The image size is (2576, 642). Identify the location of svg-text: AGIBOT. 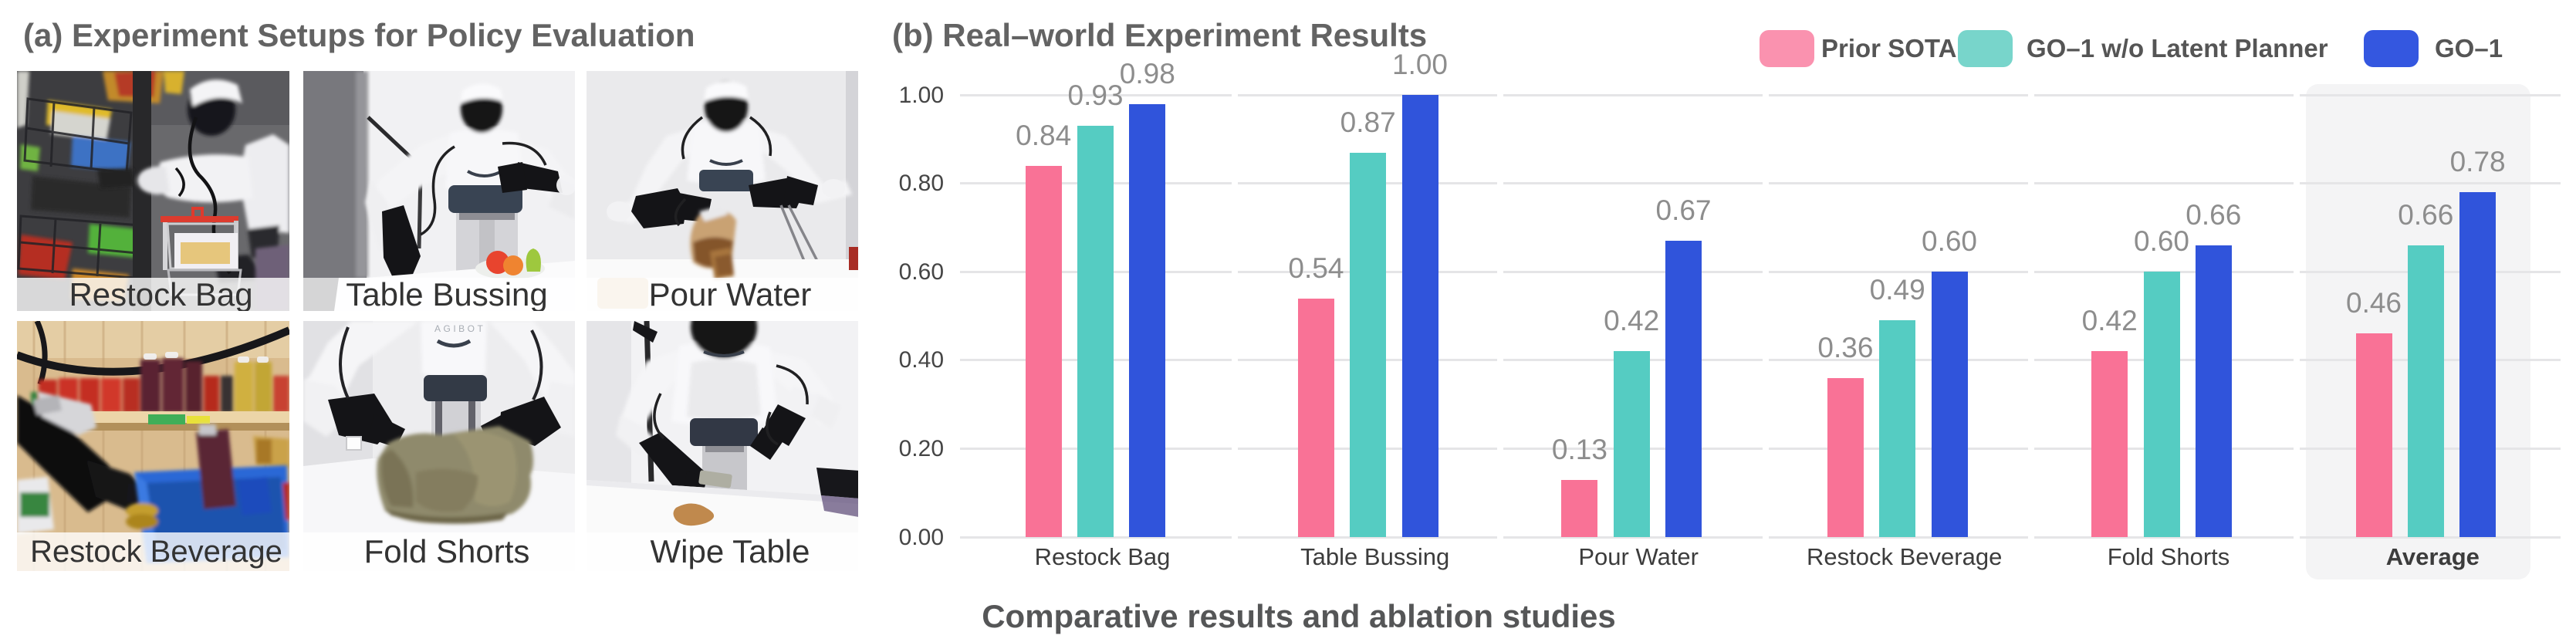
(459, 328).